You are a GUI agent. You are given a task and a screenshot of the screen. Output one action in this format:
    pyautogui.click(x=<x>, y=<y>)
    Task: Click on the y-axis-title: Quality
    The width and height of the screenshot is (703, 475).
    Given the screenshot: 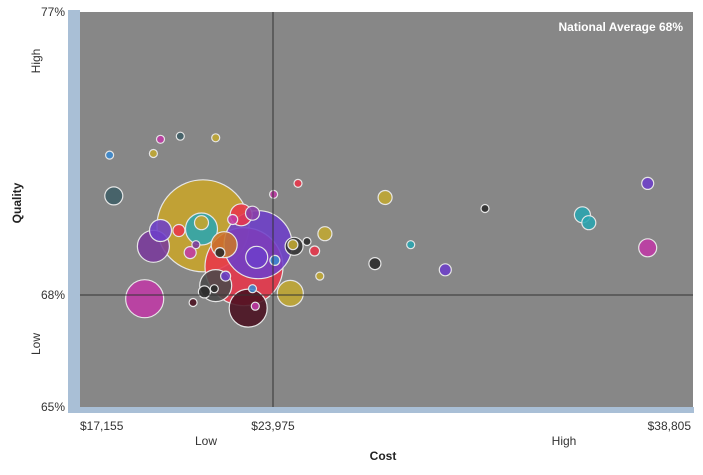 What is the action you would take?
    pyautogui.click(x=17, y=202)
    